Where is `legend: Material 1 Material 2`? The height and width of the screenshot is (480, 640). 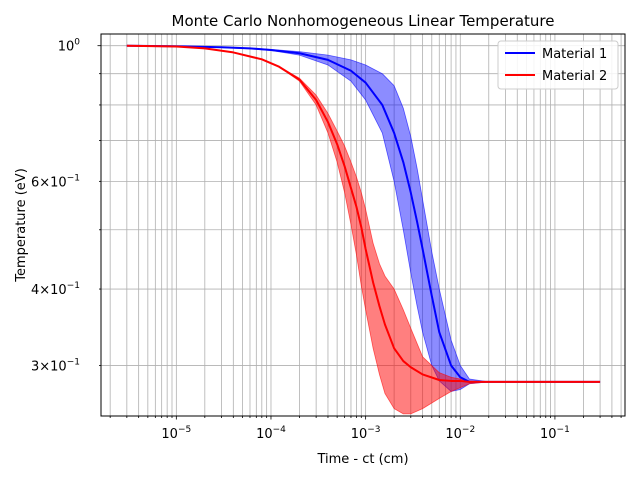
legend: Material 1 Material 2 is located at coordinates (558, 65).